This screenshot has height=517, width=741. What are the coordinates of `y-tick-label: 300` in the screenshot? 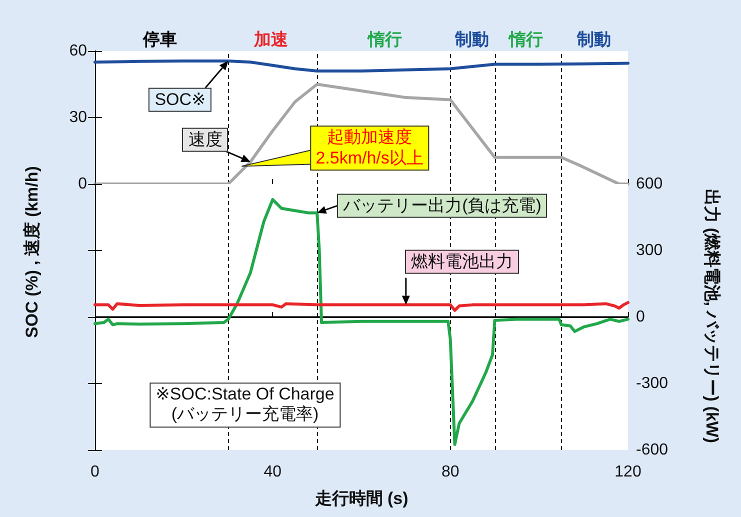 It's located at (649, 250).